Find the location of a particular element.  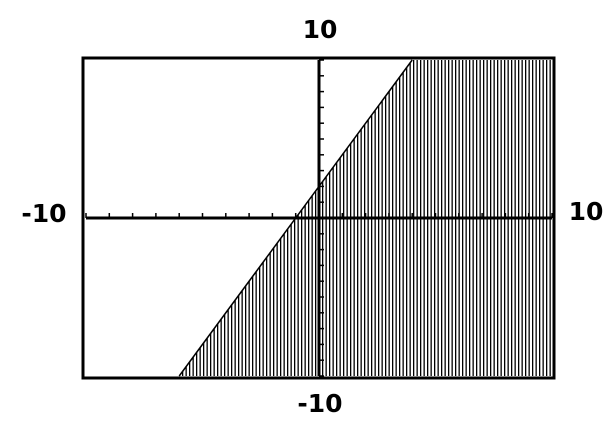

x-min-label: -10 is located at coordinates (43, 213).